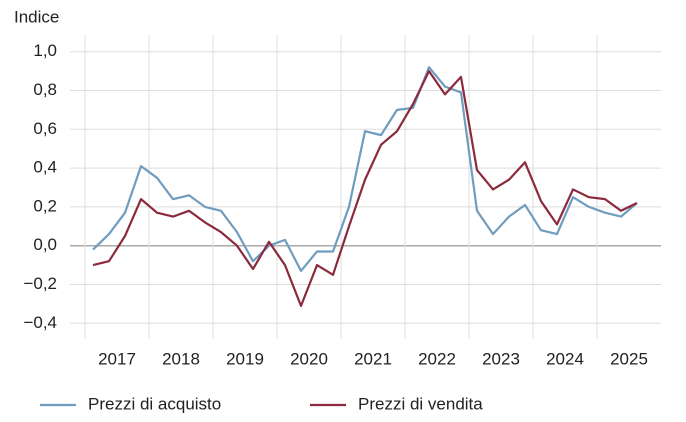 This screenshot has height=422, width=686. What do you see at coordinates (420, 403) in the screenshot?
I see `legend-label: Prezzi di vendita` at bounding box center [420, 403].